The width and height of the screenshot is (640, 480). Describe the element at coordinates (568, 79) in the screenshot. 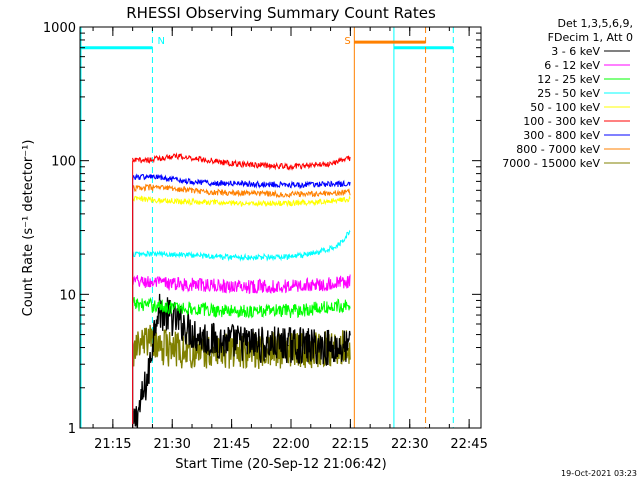

I see `legend-label: 12 - 25 keV` at that location.